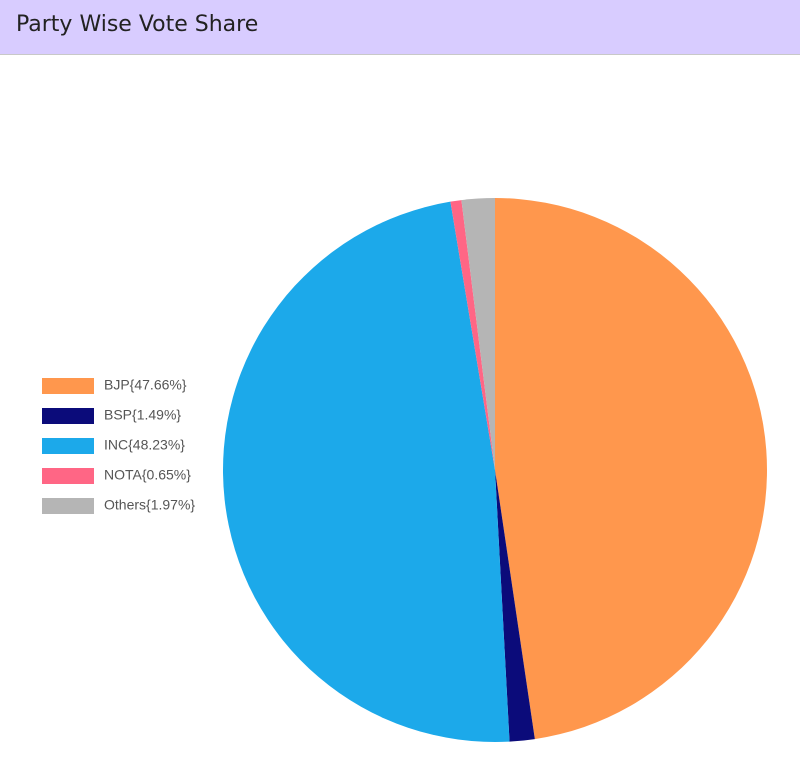  I want to click on legend-label: INC{48.23%}, so click(144, 445).